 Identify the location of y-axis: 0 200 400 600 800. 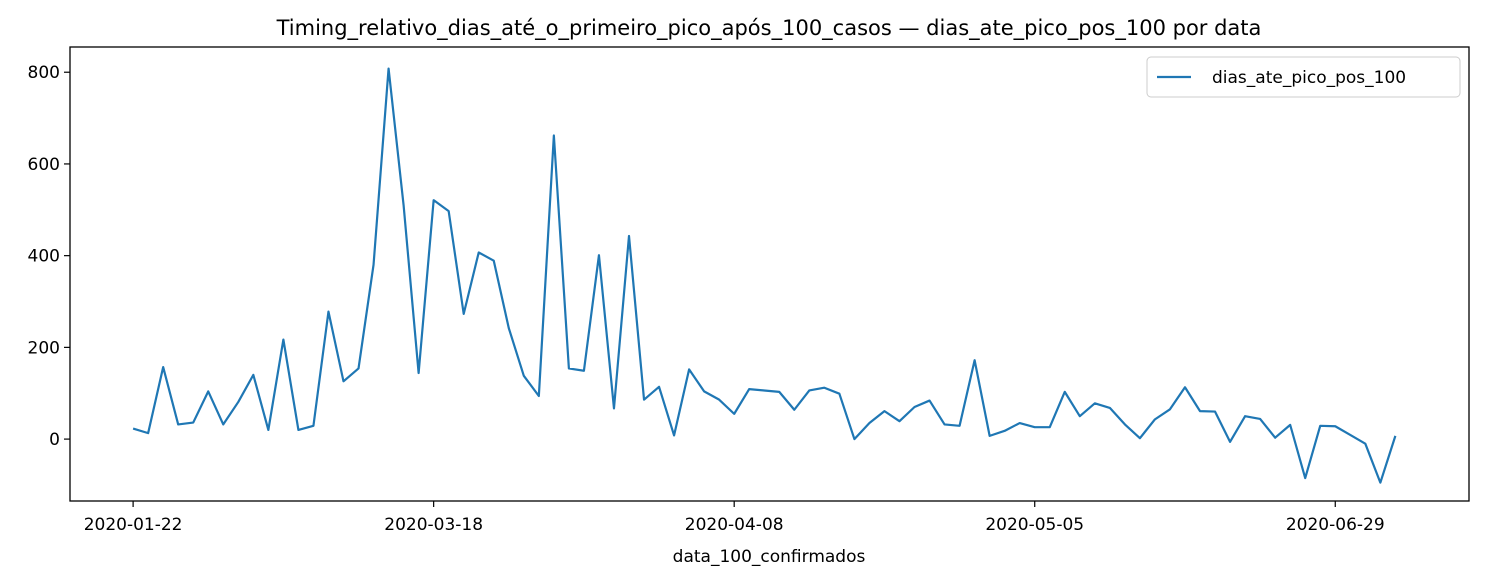
(49, 256).